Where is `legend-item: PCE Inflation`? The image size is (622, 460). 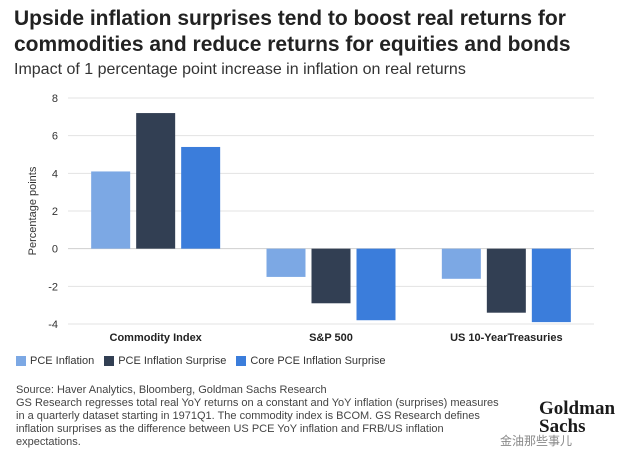 legend-item: PCE Inflation is located at coordinates (55, 361).